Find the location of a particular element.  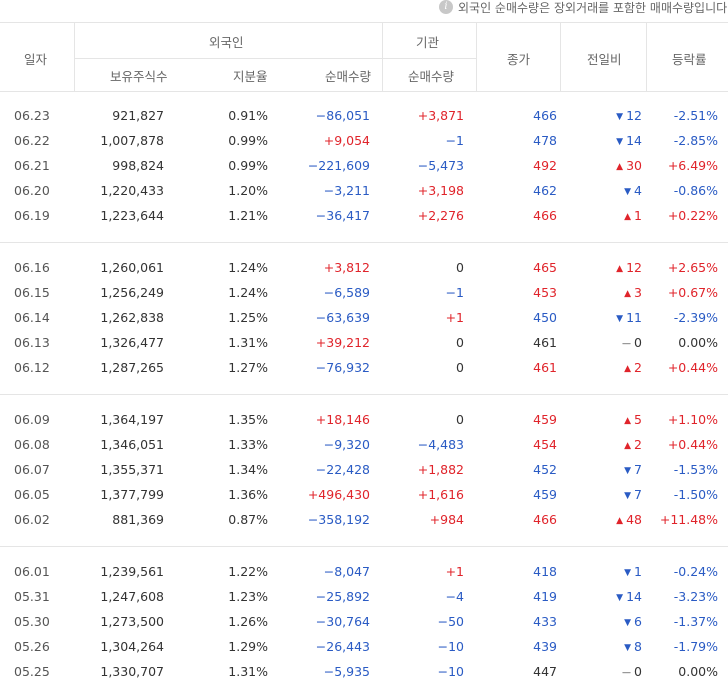

change-cell: ▲ 5 is located at coordinates (633, 419).